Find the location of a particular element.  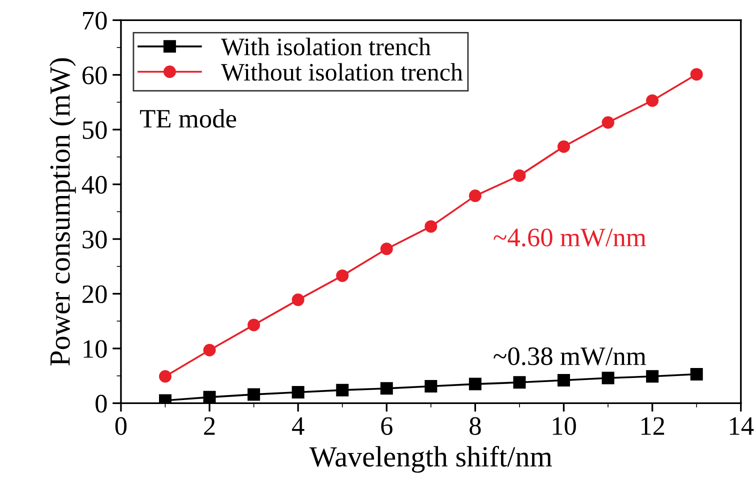

y-tick-label: 0 is located at coordinates (101, 403).